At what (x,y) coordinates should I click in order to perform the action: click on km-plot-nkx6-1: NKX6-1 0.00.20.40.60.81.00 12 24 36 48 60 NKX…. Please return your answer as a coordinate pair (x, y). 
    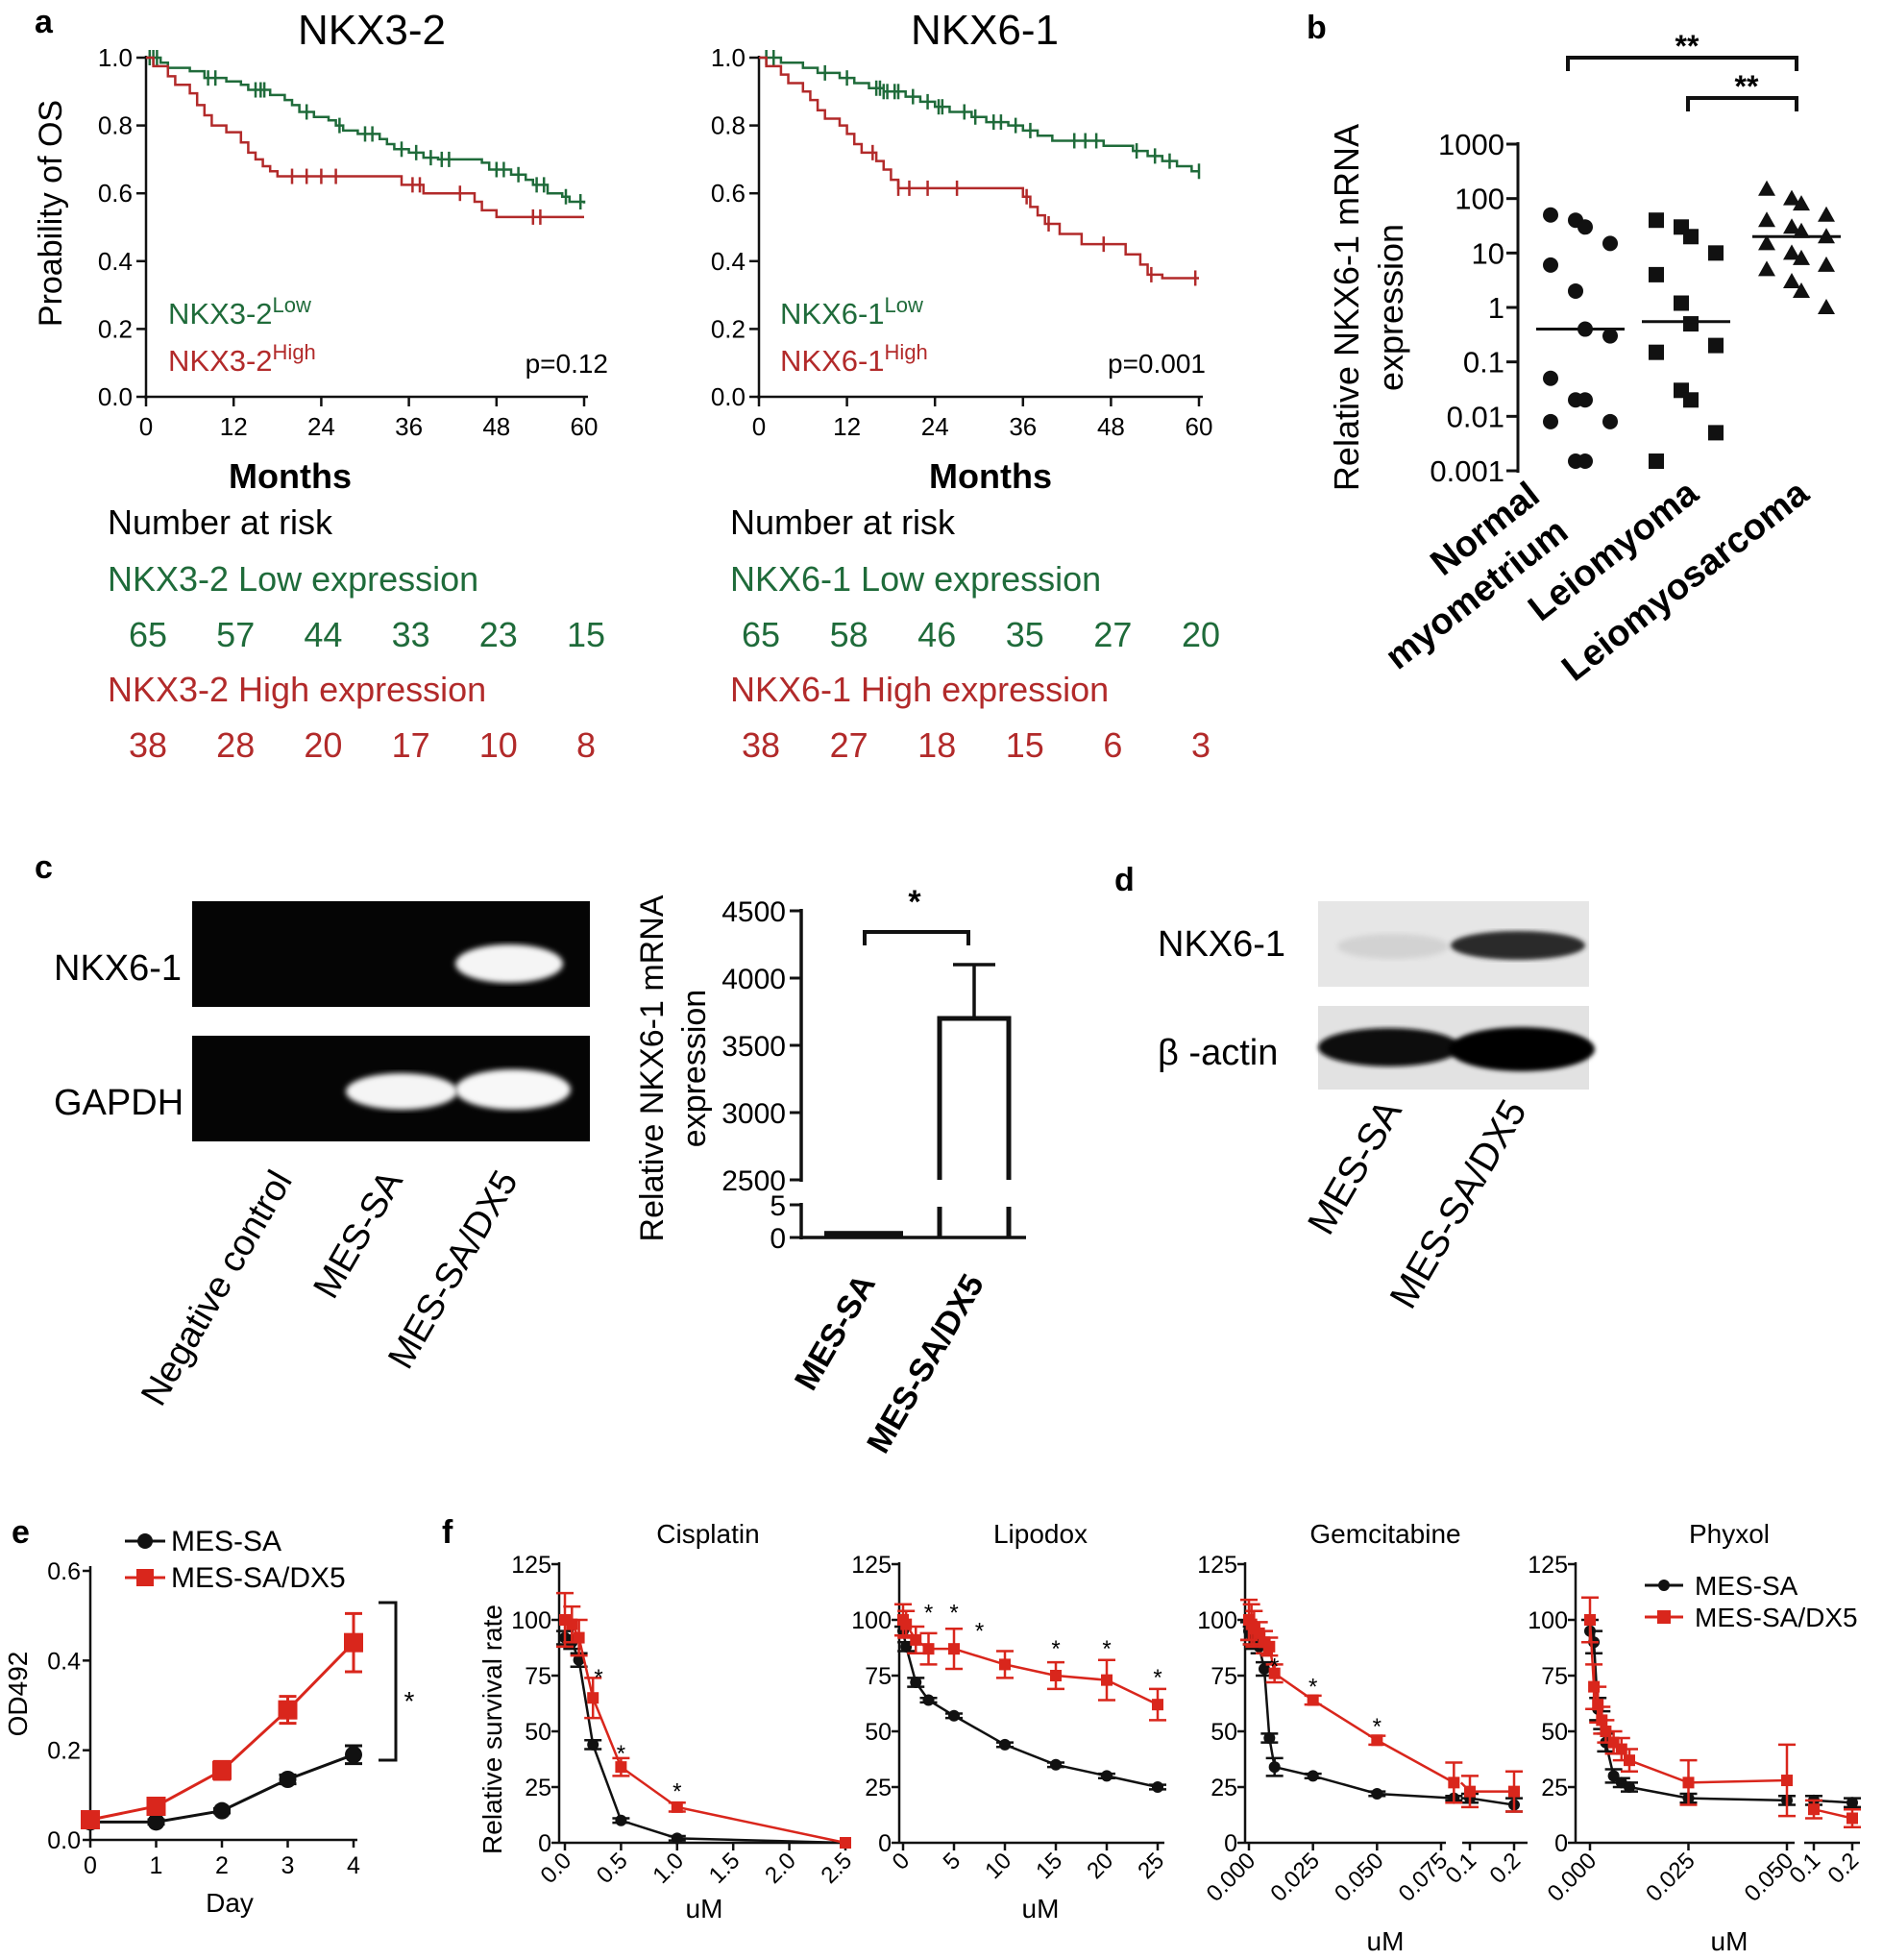
    Looking at the image, I should click on (965, 386).